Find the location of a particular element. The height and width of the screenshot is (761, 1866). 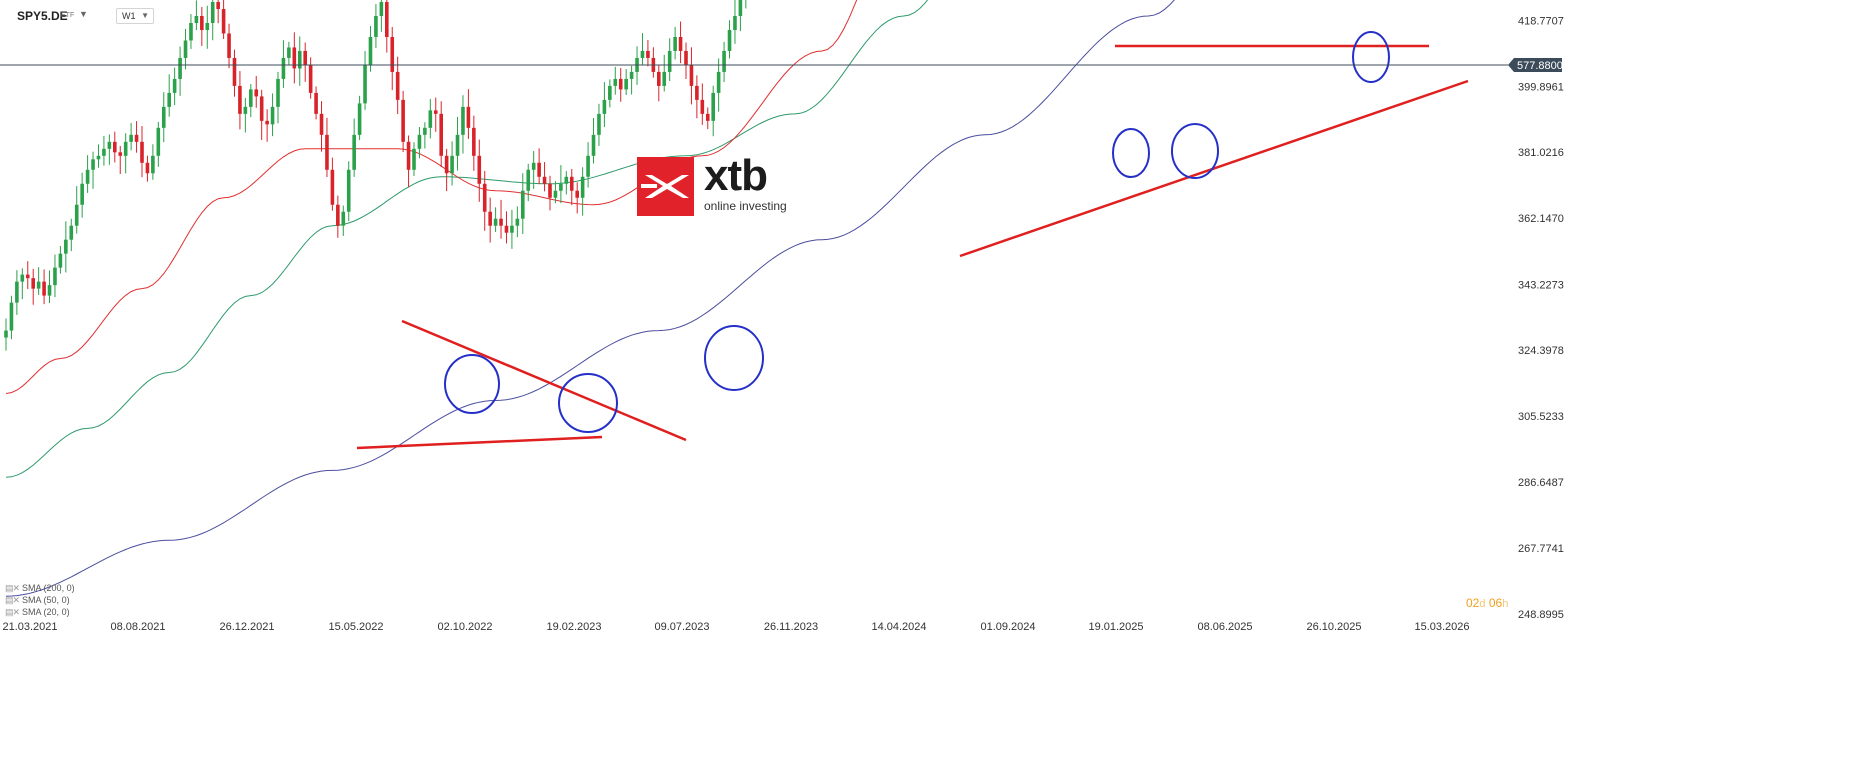

x-tick-label: 09.07.2023 is located at coordinates (681, 627).